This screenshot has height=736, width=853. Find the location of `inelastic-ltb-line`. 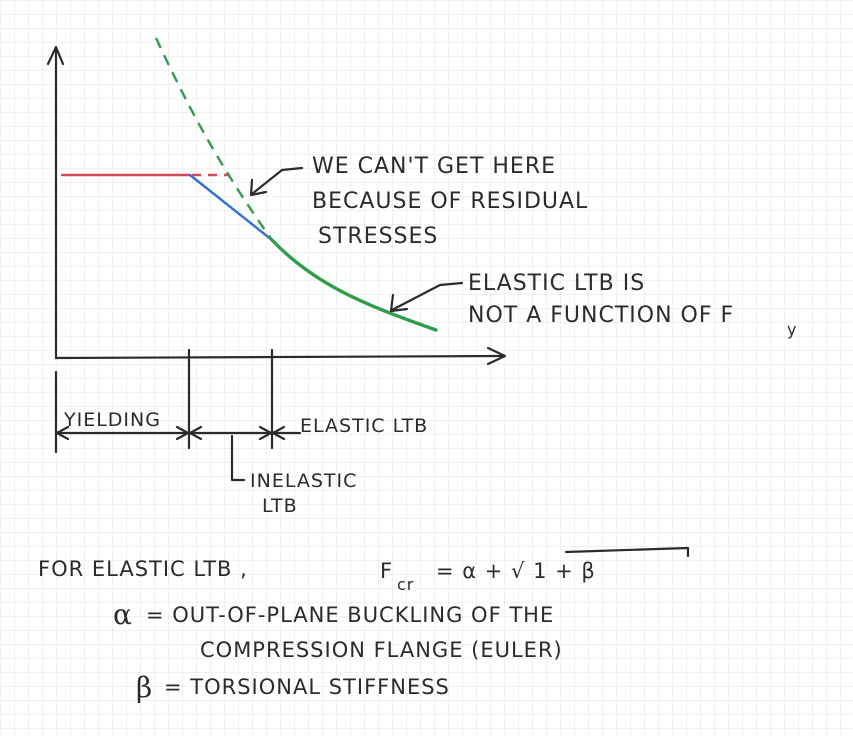

inelastic-ltb-line is located at coordinates (231, 207).